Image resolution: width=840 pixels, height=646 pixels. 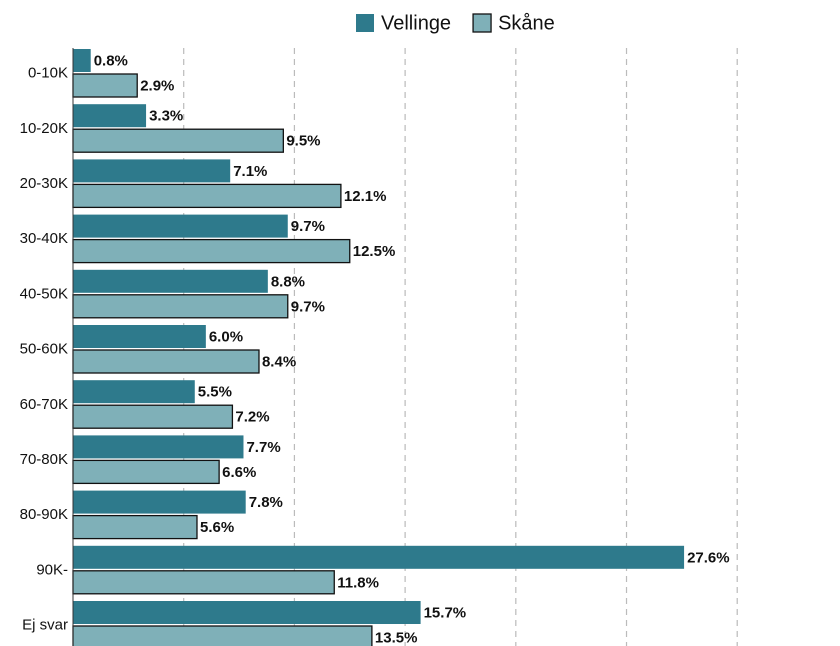 I want to click on value-label: 13.5%, so click(x=396, y=637).